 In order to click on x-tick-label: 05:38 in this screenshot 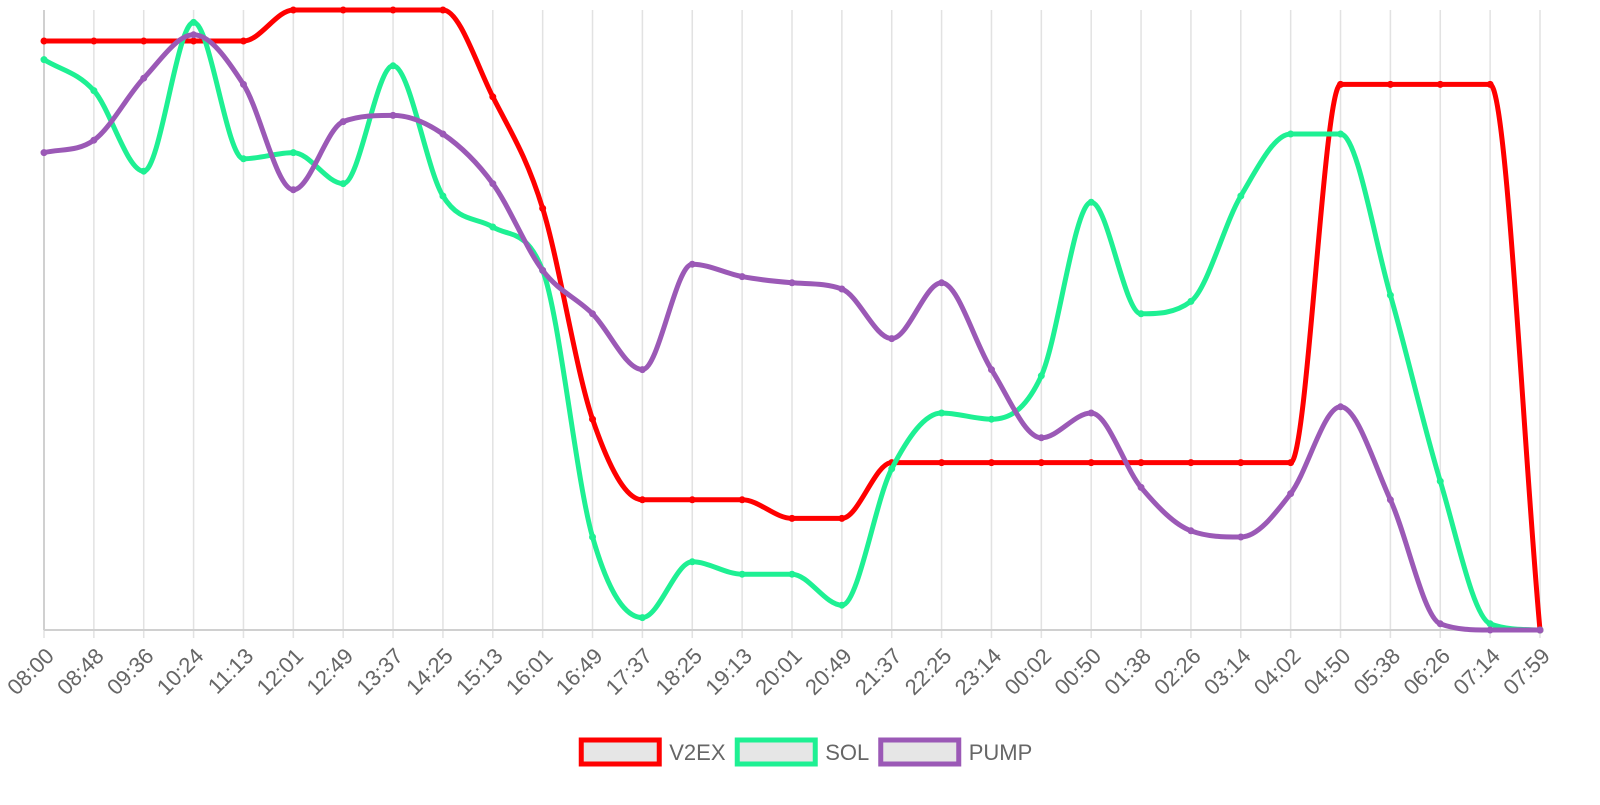, I will do `click(1377, 671)`.